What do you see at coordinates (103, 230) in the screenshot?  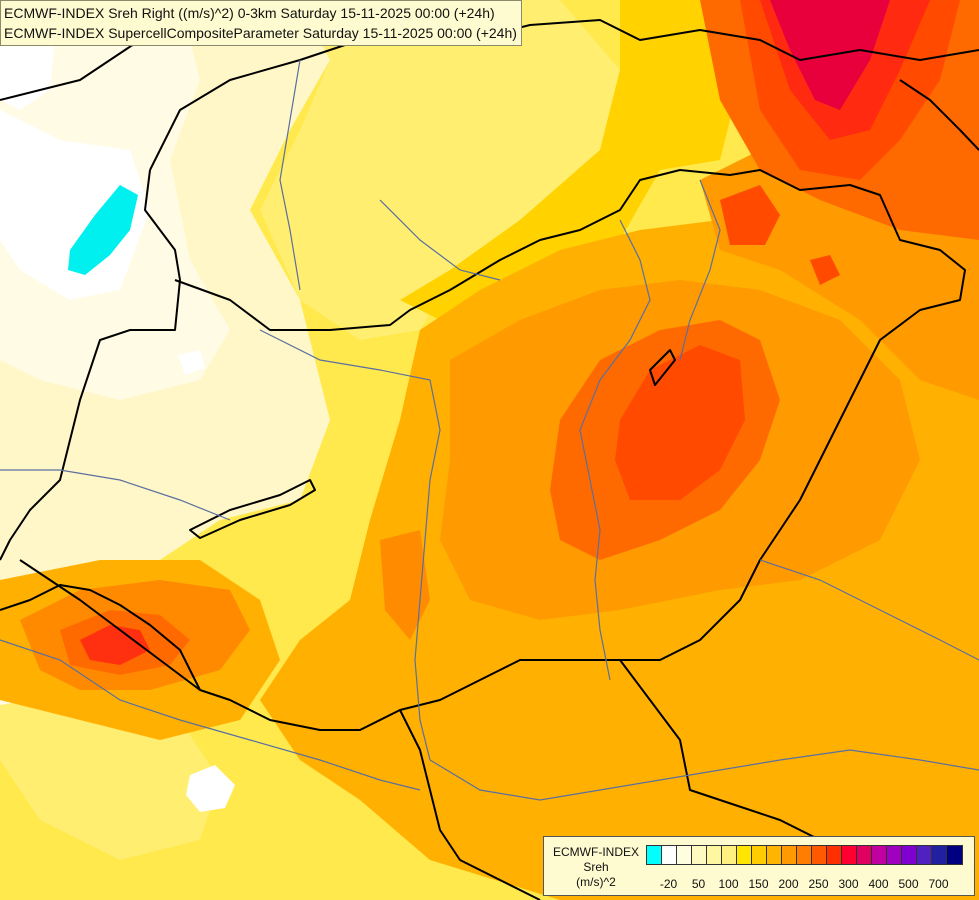 I see `cyan-patch` at bounding box center [103, 230].